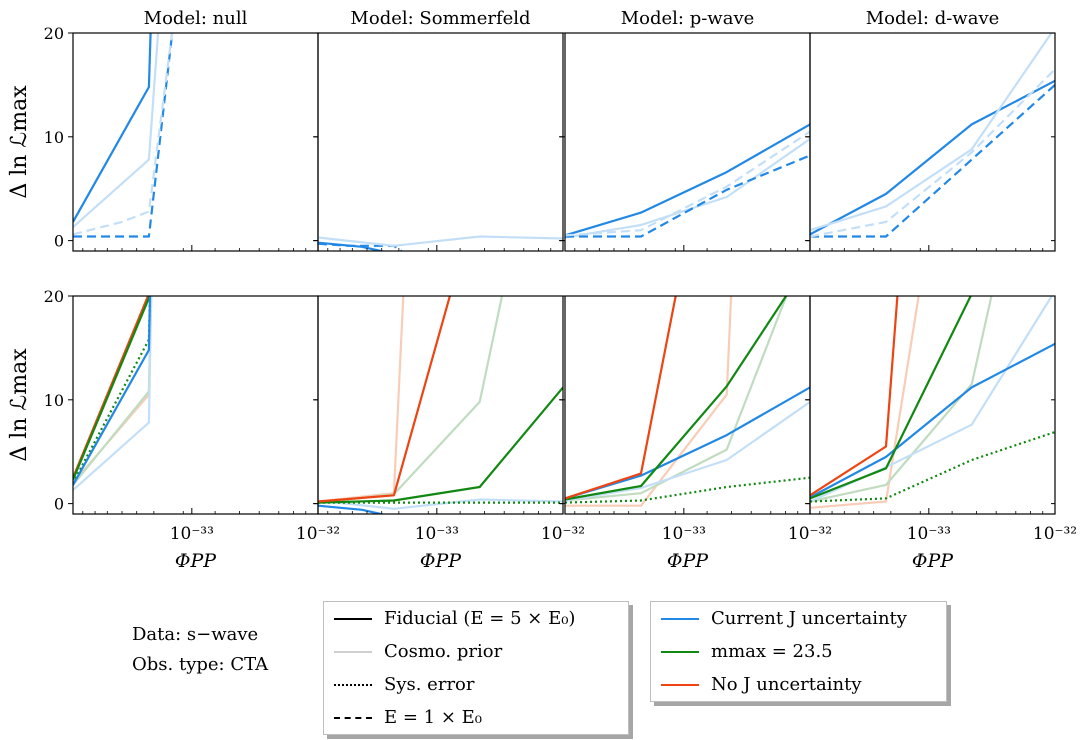  I want to click on legend-style-item-3: E = 1 × E₀, so click(476, 717).